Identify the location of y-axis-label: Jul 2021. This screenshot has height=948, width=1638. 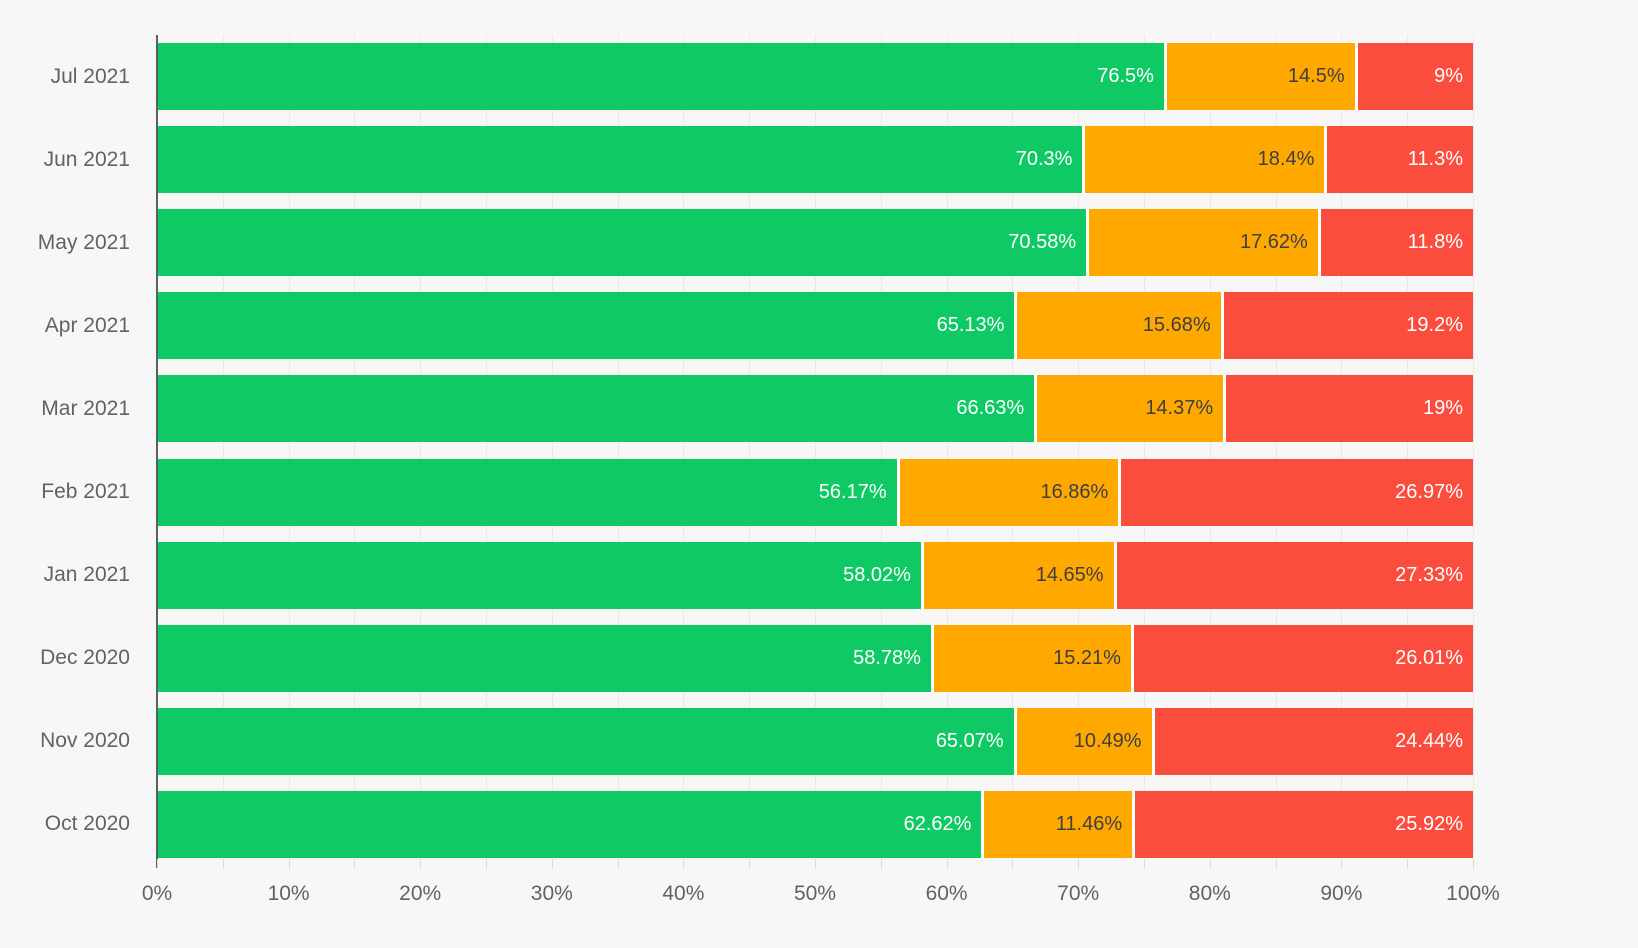
(90, 76).